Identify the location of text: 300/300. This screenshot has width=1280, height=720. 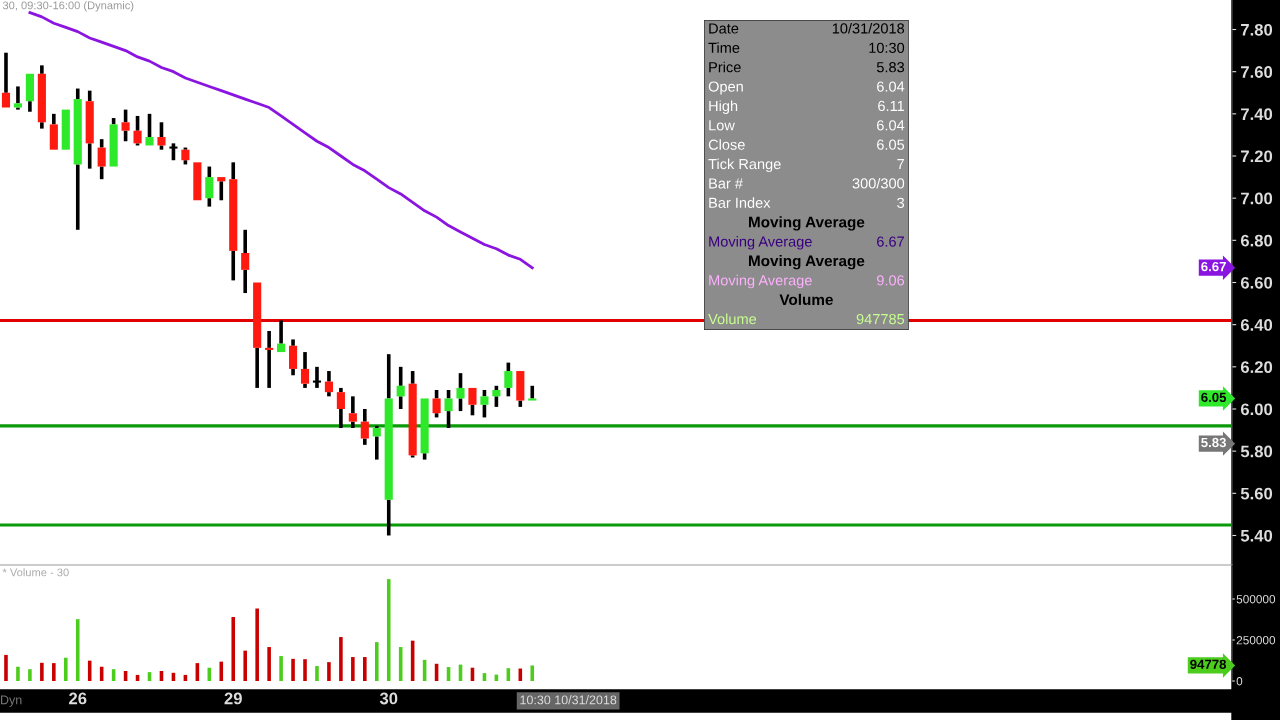
(878, 183).